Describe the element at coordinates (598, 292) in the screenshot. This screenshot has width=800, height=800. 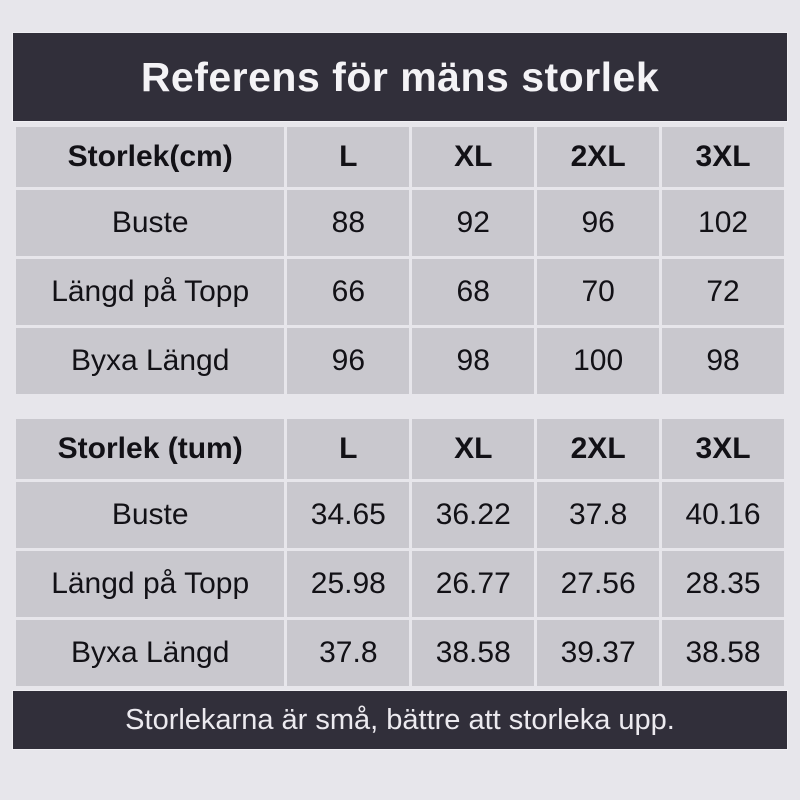
I see `cell-value: 70` at that location.